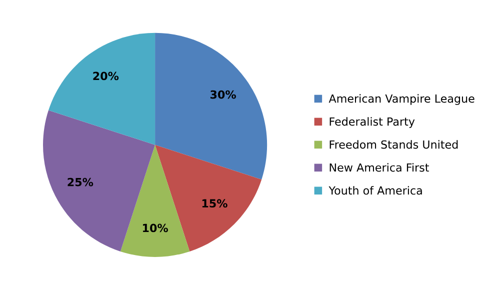 This screenshot has height=291, width=483. What do you see at coordinates (155, 228) in the screenshot?
I see `data-label: 10%` at bounding box center [155, 228].